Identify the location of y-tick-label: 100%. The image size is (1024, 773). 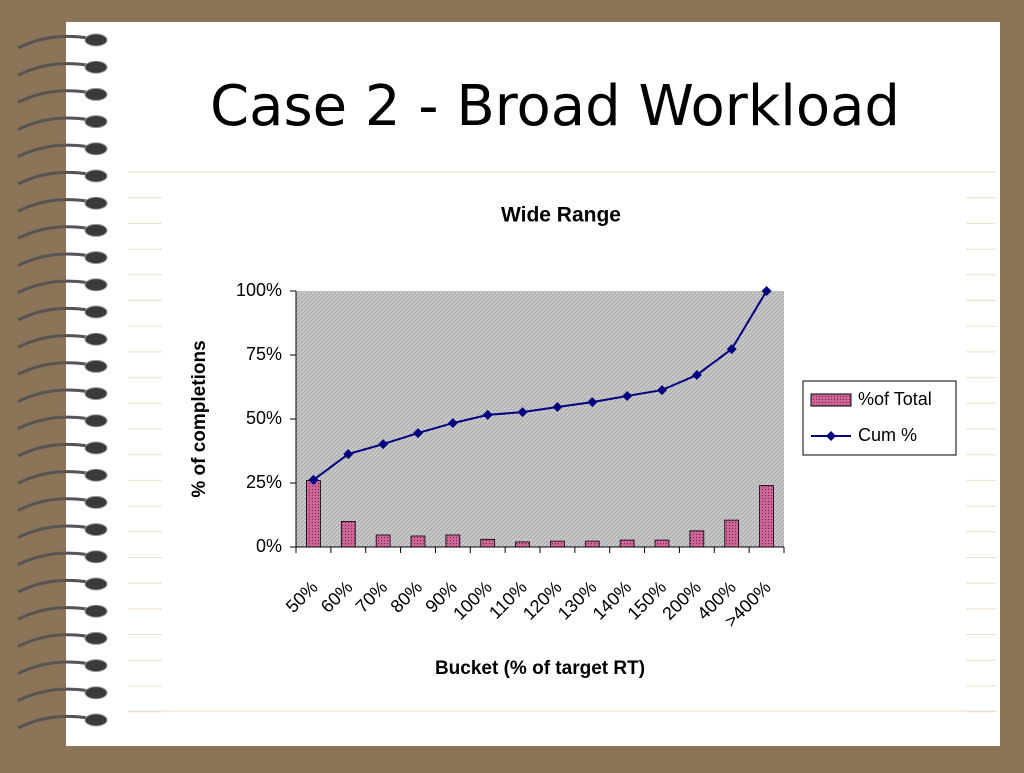
(259, 290).